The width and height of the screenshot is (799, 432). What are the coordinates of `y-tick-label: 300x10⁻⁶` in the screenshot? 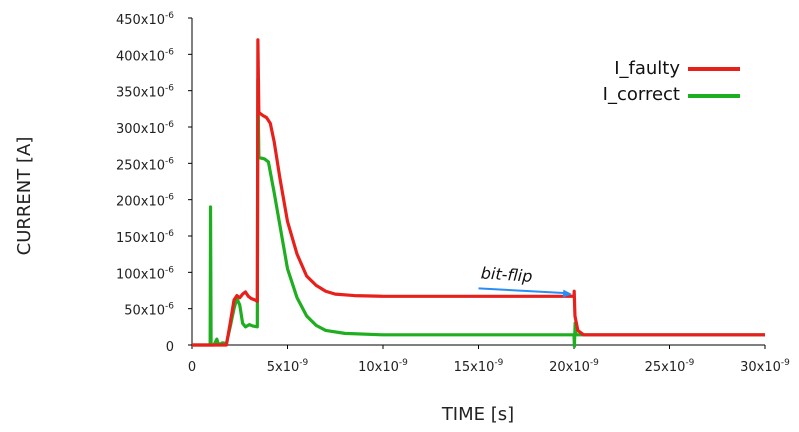 It's located at (145, 128).